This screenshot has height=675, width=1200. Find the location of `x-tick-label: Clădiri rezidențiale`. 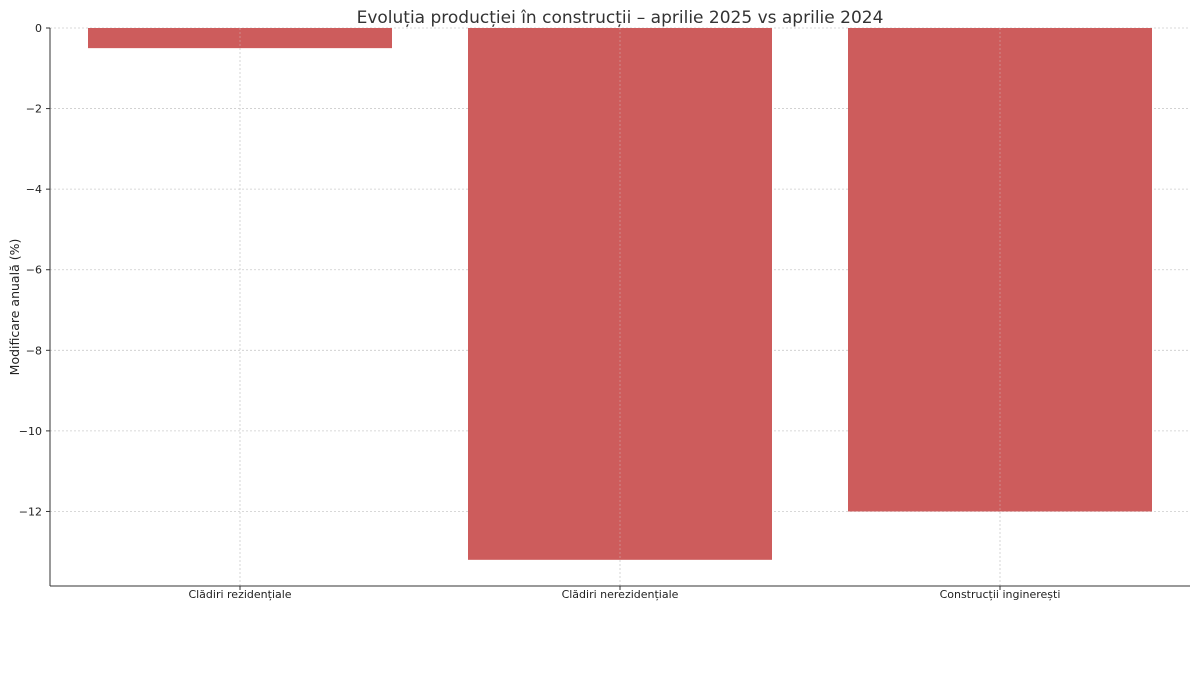

x-tick-label: Clădiri rezidențiale is located at coordinates (239, 594).